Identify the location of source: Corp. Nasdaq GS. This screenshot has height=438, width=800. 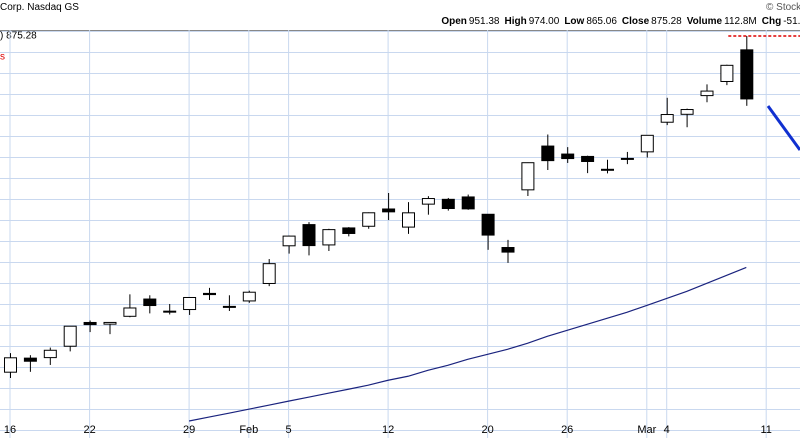
(39, 7).